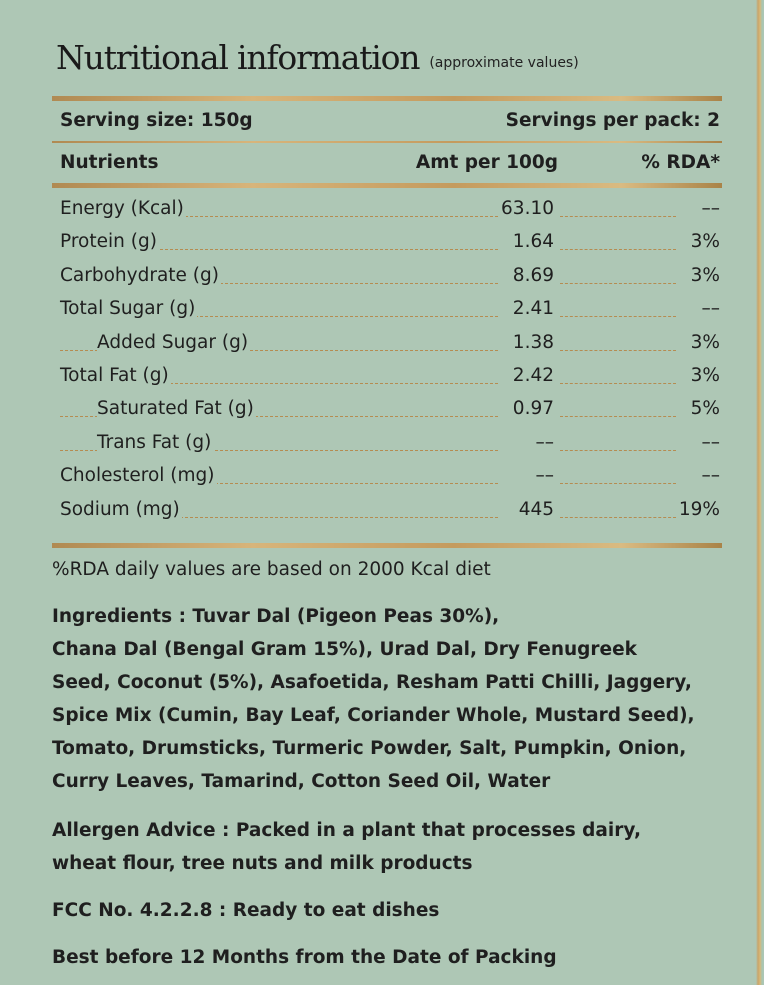  I want to click on nutrient-row: Energy (Kcal) 63.10 ––, so click(390, 213).